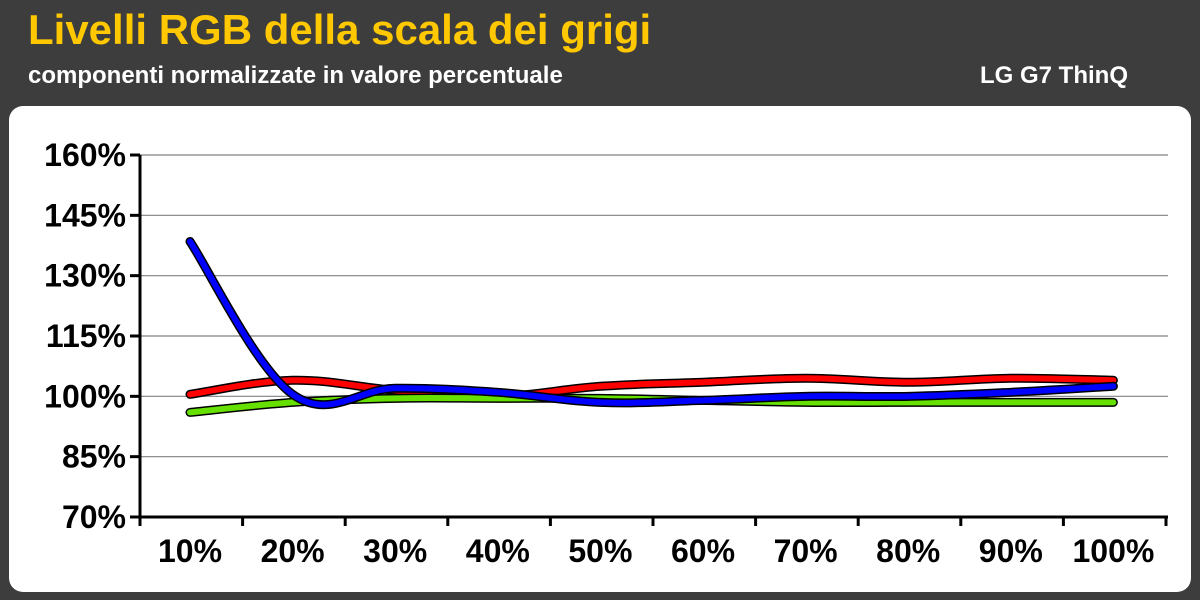  What do you see at coordinates (600, 551) in the screenshot?
I see `x-tick-label: 50%` at bounding box center [600, 551].